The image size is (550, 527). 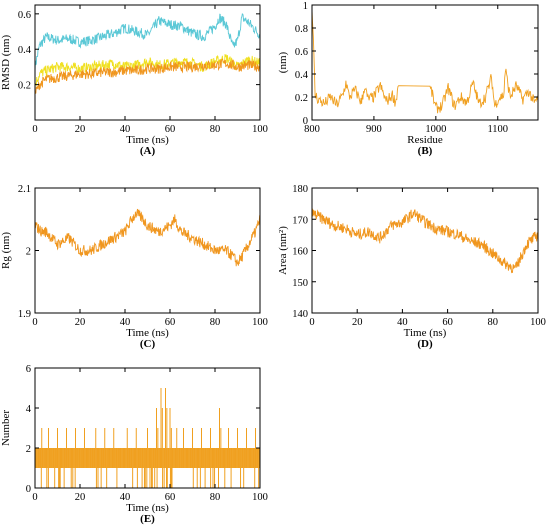 What do you see at coordinates (147, 438) in the screenshot?
I see `hbond-series` at bounding box center [147, 438].